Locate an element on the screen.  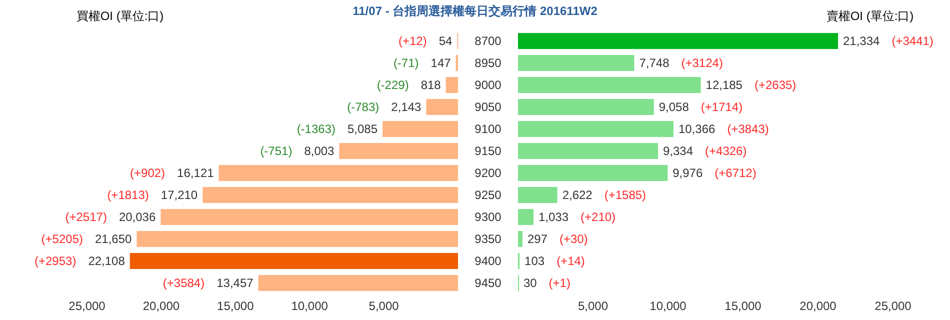
annotation: (+210) is located at coordinates (598, 217).